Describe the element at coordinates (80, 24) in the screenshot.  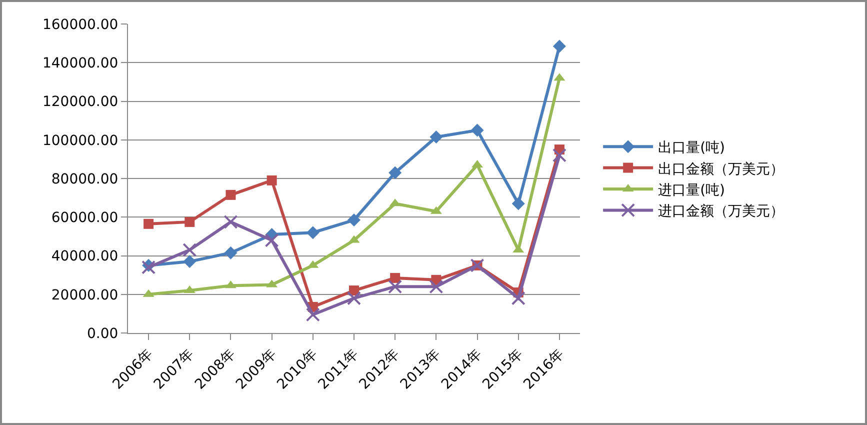
I see `y-tick-label: 160000.00` at that location.